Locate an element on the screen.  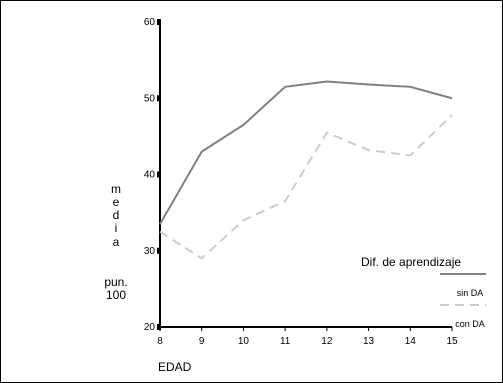
x-tick-label: 13 is located at coordinates (369, 341).